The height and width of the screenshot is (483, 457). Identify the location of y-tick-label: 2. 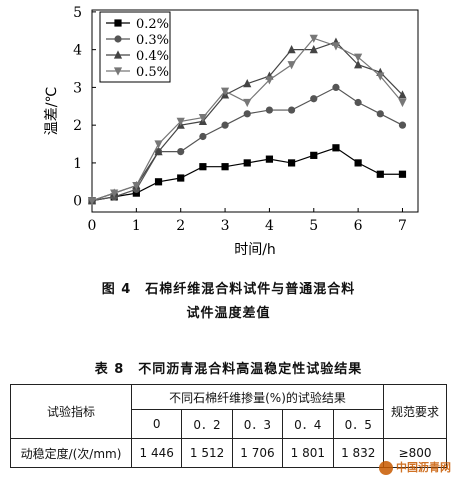
(77, 126).